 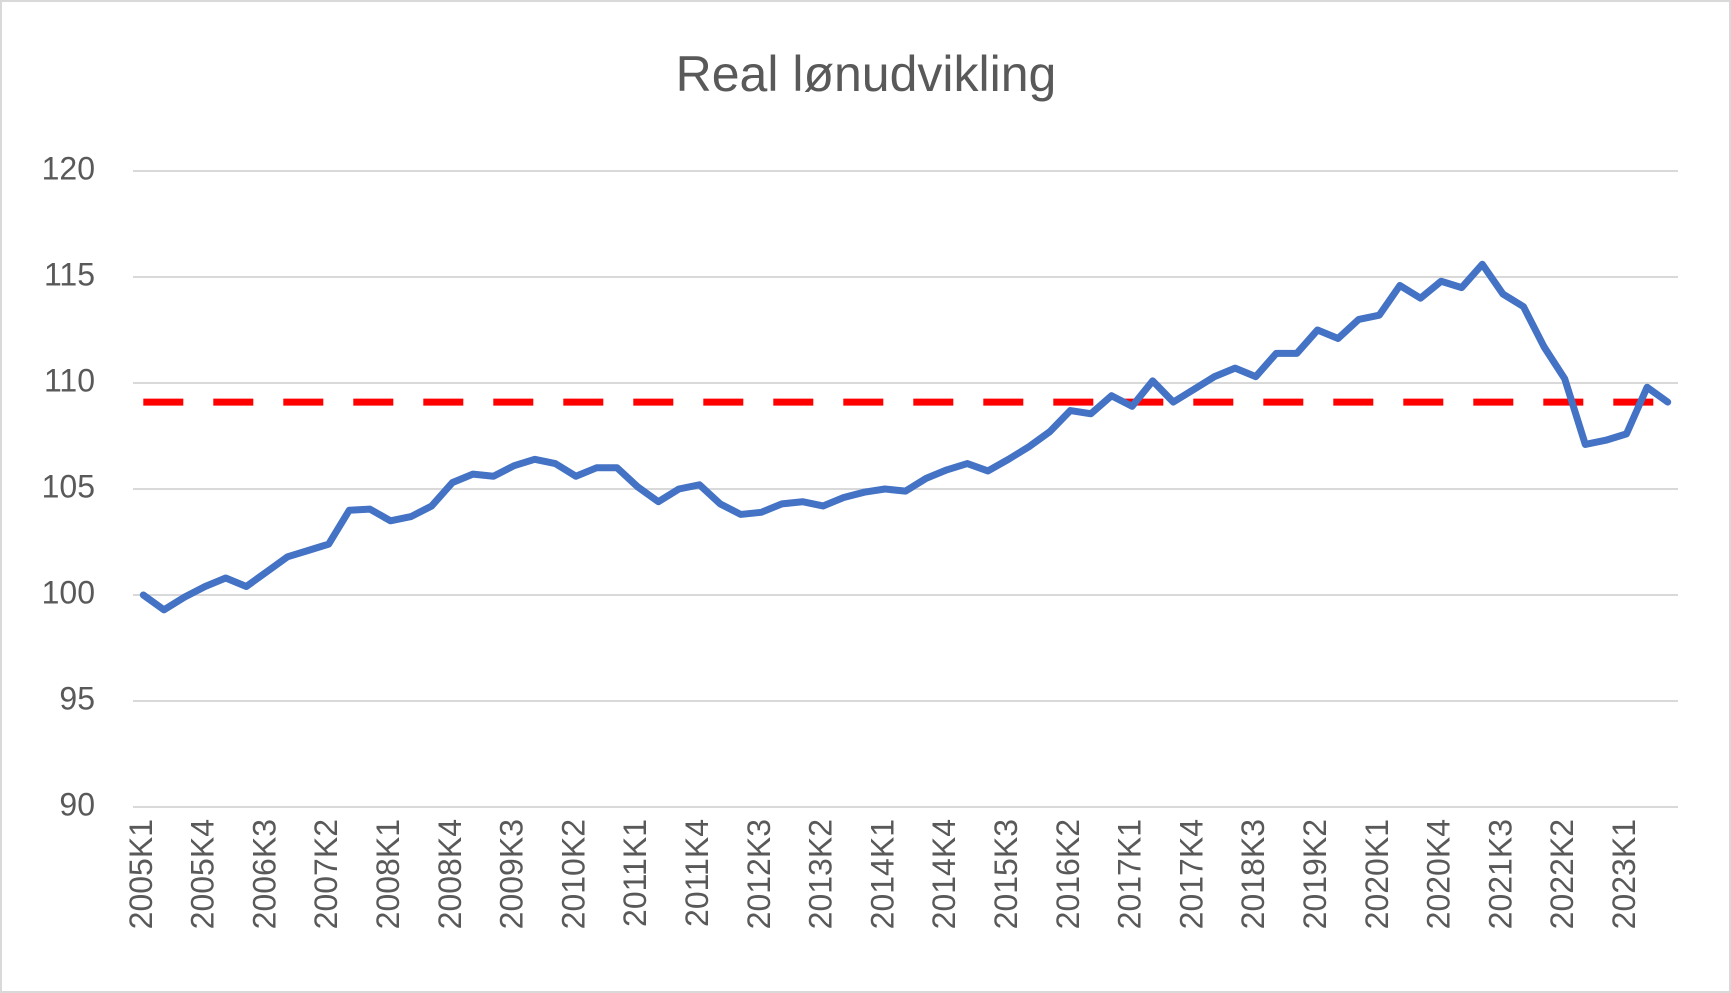 I want to click on x-tick-label: 2021K3, so click(x=1500, y=874).